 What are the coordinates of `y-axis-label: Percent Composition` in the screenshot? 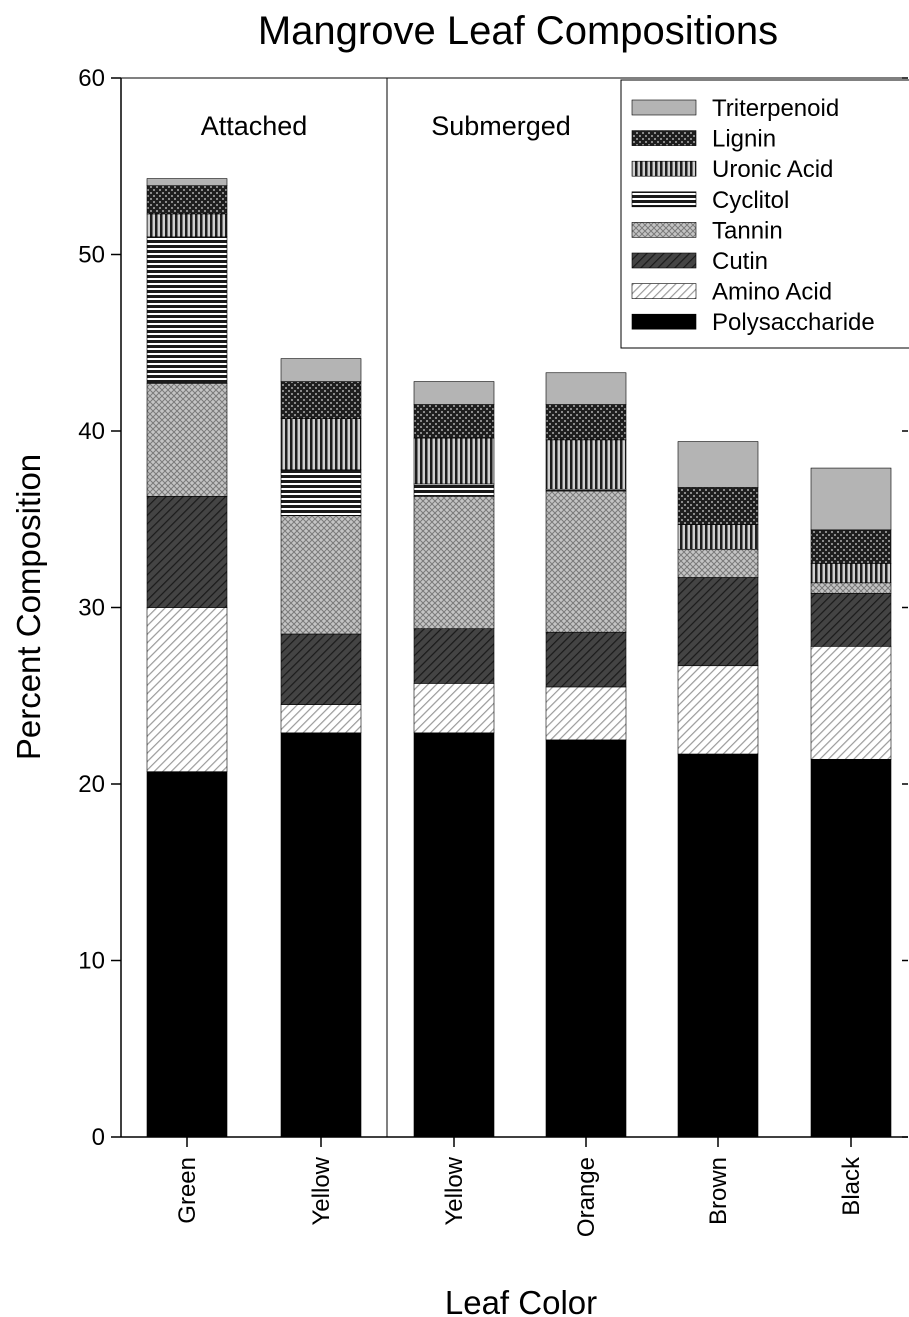 It's located at (28, 607).